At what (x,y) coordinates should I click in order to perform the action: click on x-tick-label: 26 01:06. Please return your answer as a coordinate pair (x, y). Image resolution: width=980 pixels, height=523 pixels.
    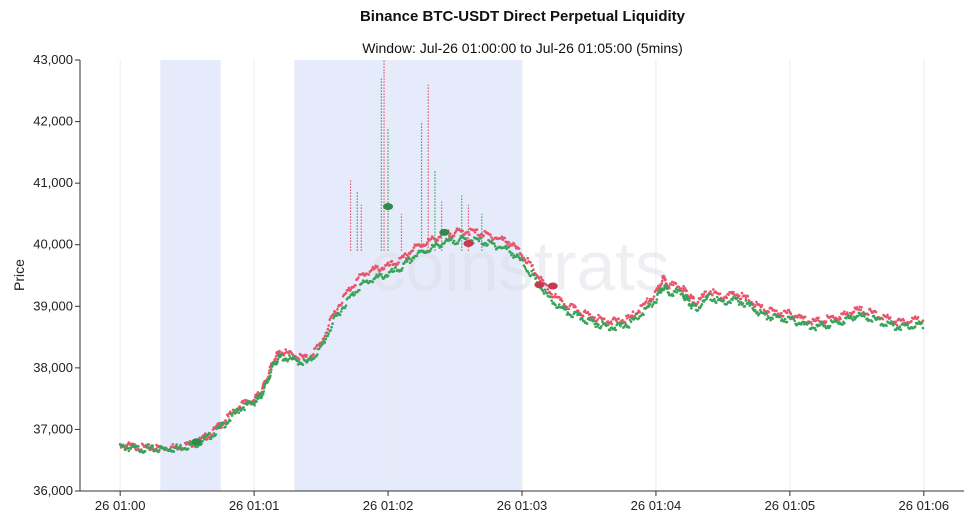
    Looking at the image, I should click on (924, 505).